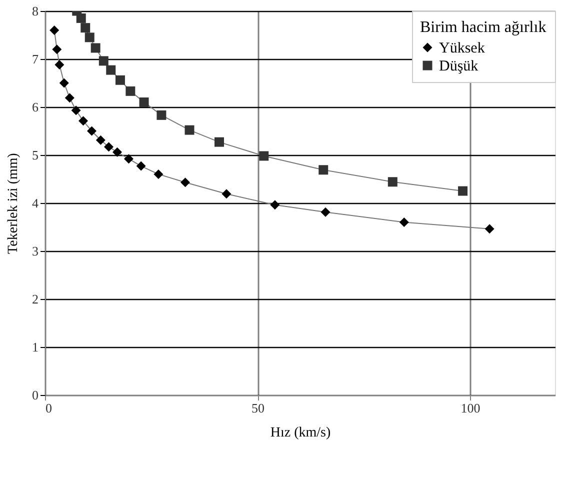 The width and height of the screenshot is (586, 482). I want to click on legend-label: Yüksek, so click(462, 48).